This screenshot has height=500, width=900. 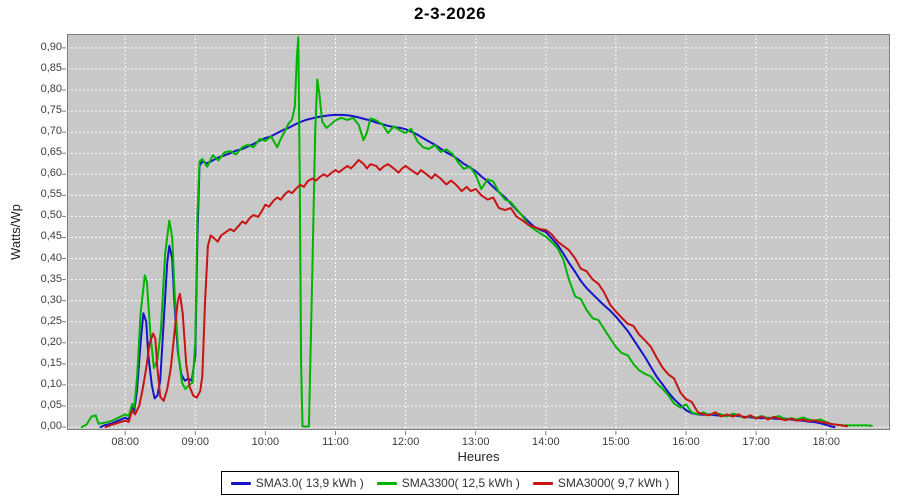 I want to click on y-tick-label: 0,60, so click(x=51, y=173).